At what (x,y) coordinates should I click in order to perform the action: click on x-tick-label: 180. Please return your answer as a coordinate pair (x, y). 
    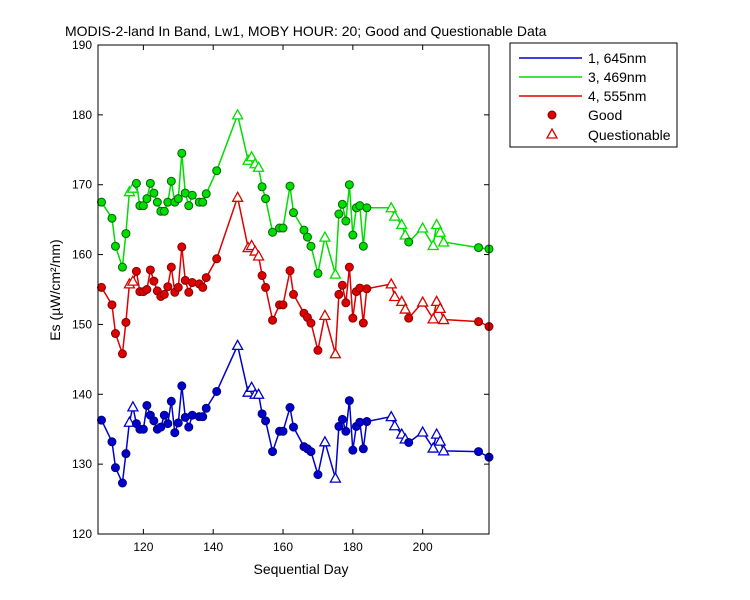
    Looking at the image, I should click on (353, 547).